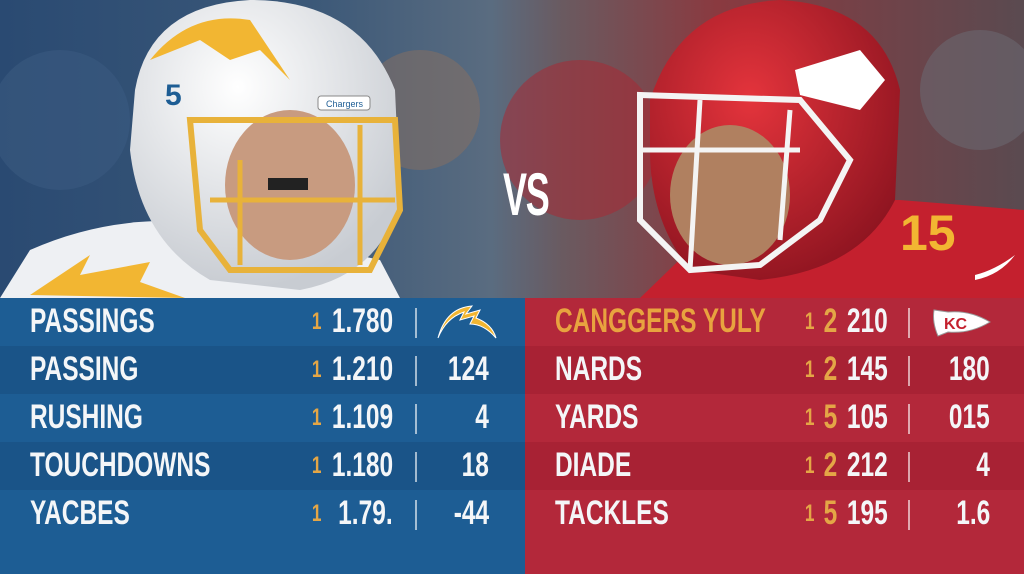  Describe the element at coordinates (471, 513) in the screenshot. I see `stat-right-value: -44` at that location.